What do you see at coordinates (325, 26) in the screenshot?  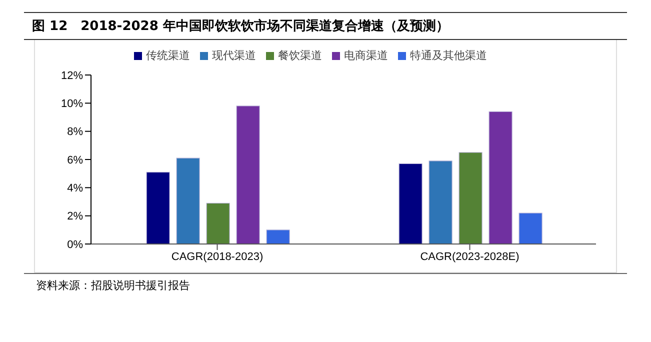 I see `chart-title: 图 12 2018-2028 年中国即饮软饮市场不同渠道复合增速（及预测）` at bounding box center [325, 26].